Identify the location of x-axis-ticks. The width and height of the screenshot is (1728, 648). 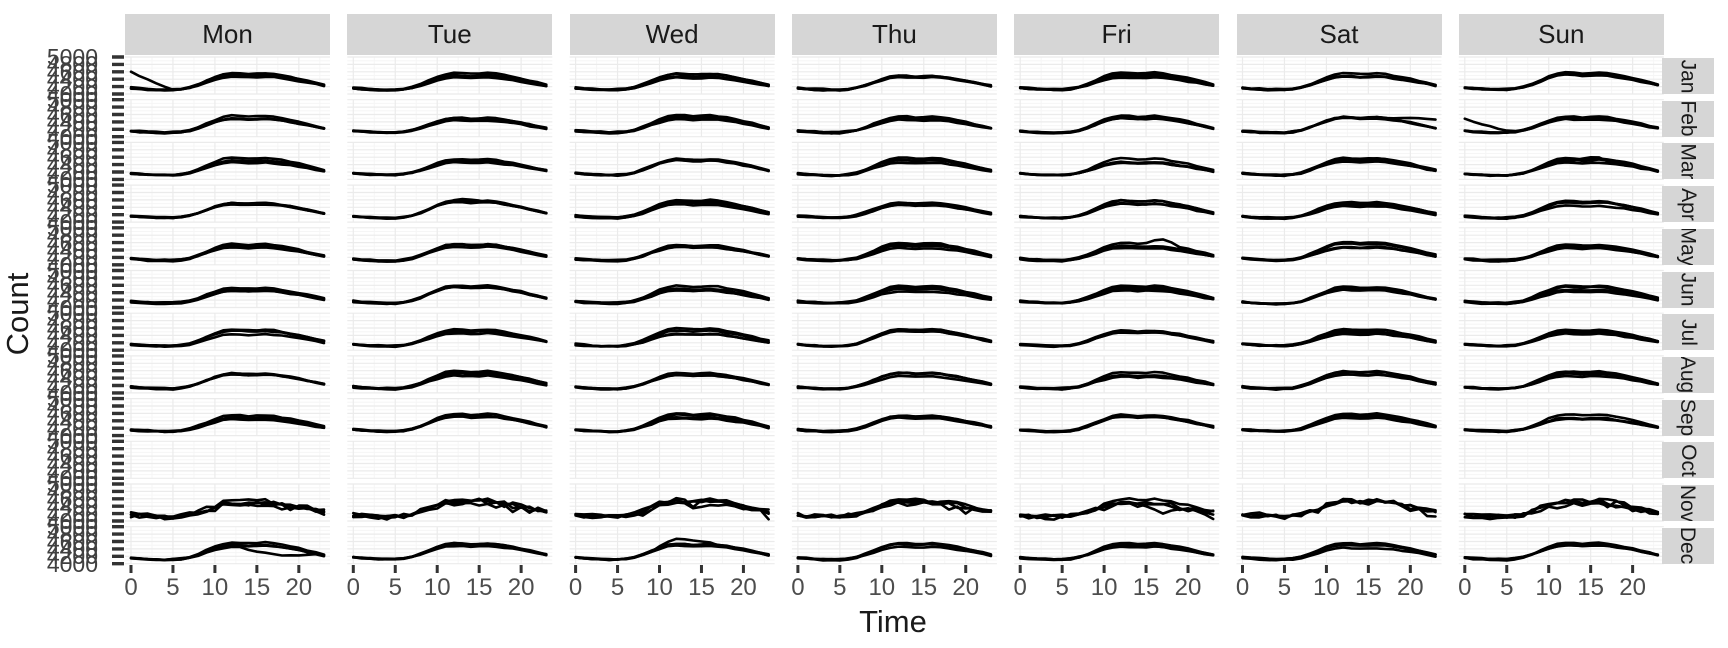
(882, 569).